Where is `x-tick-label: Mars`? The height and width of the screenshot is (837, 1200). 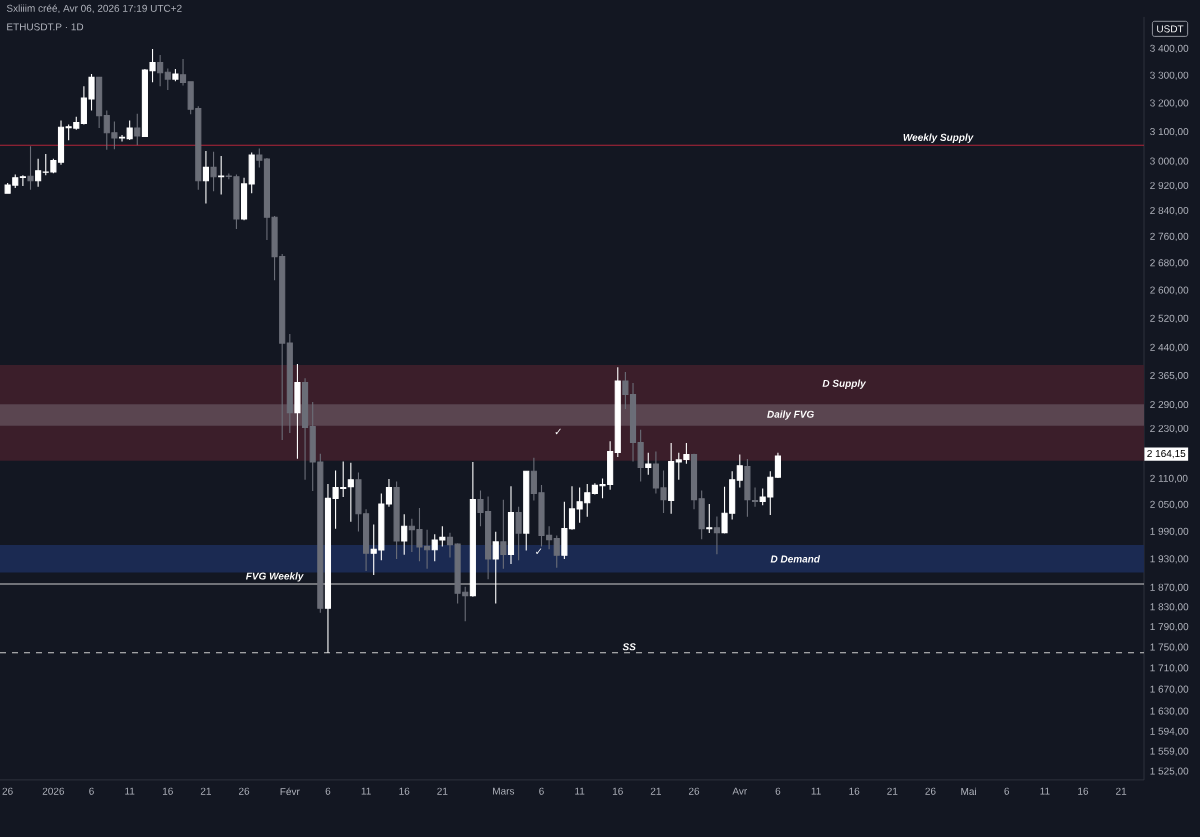
x-tick-label: Mars is located at coordinates (504, 791).